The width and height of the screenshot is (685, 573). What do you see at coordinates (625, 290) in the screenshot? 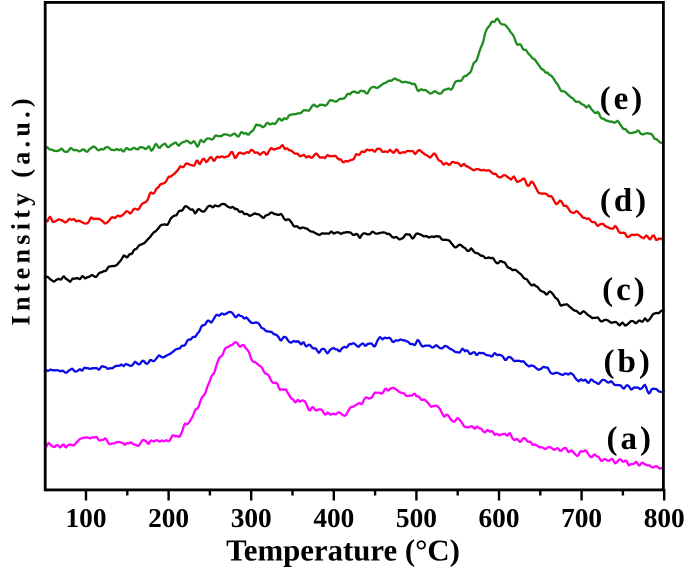
I see `svg-text: (c)` at bounding box center [625, 290].